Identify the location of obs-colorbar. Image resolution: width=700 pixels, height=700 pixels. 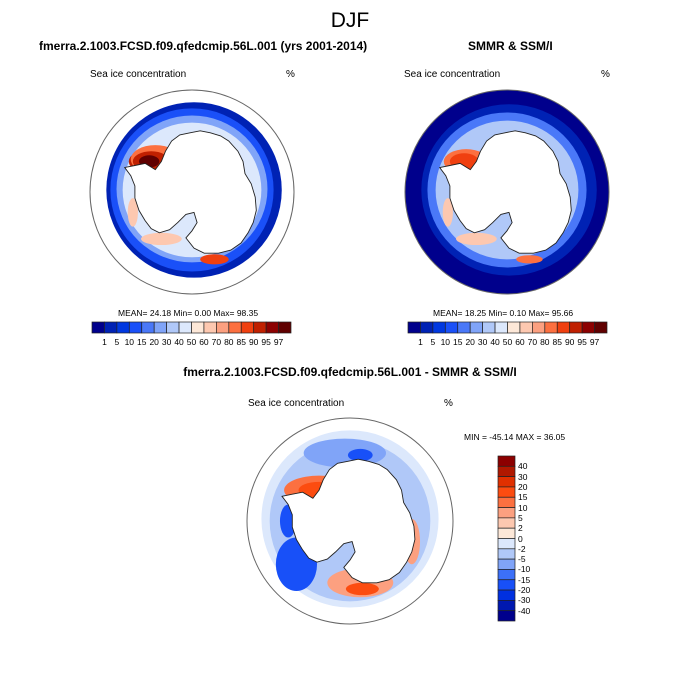
(507, 327).